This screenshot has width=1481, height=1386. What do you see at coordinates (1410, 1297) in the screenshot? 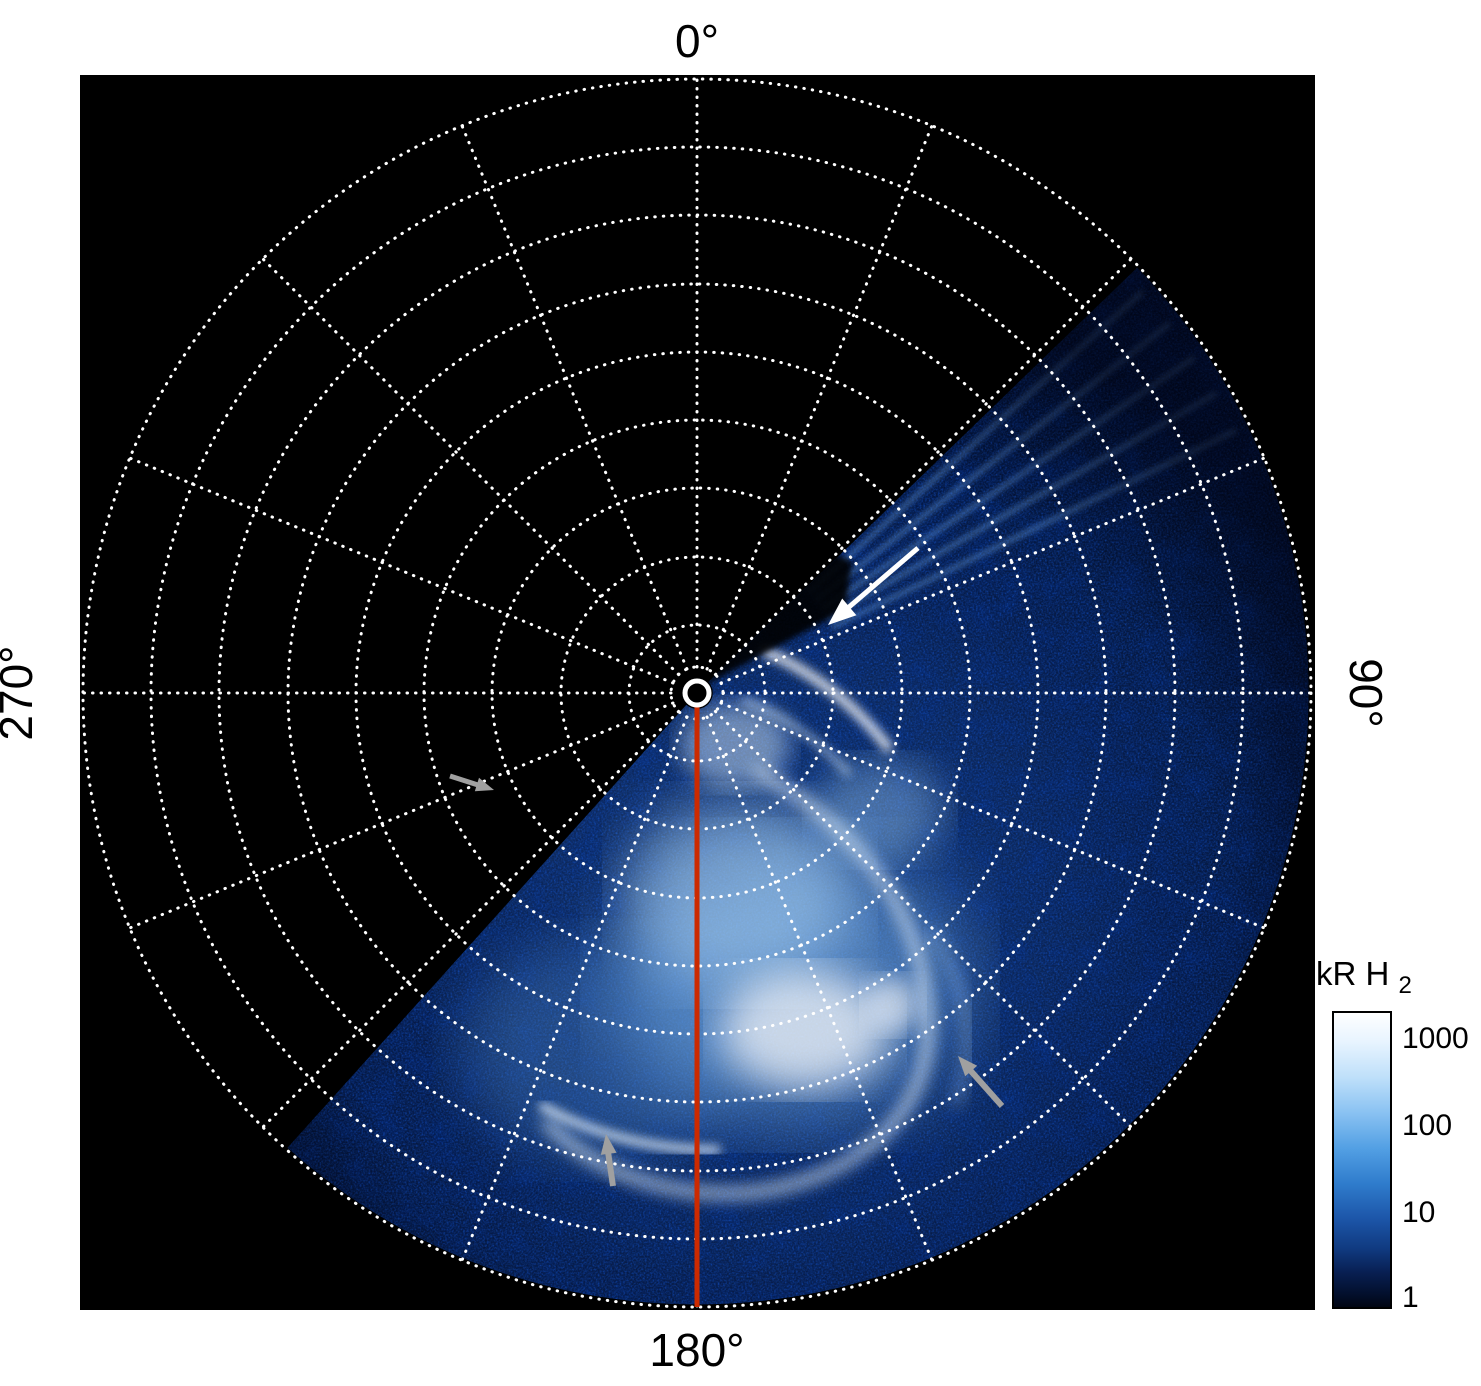
I see `colorbar-tick-1: 1` at bounding box center [1410, 1297].